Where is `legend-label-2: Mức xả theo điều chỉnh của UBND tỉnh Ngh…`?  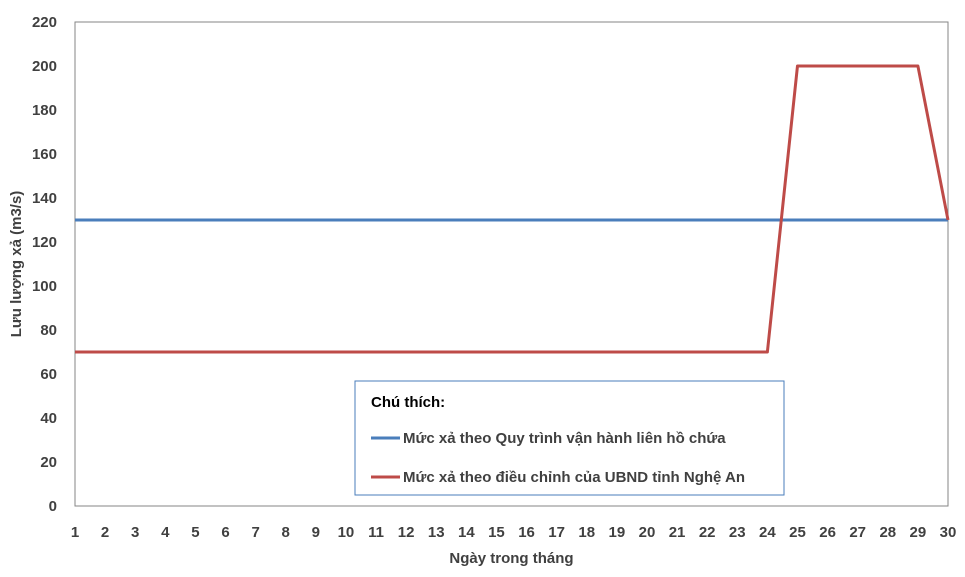
legend-label-2: Mức xả theo điều chỉnh của UBND tỉnh Ngh… is located at coordinates (574, 477).